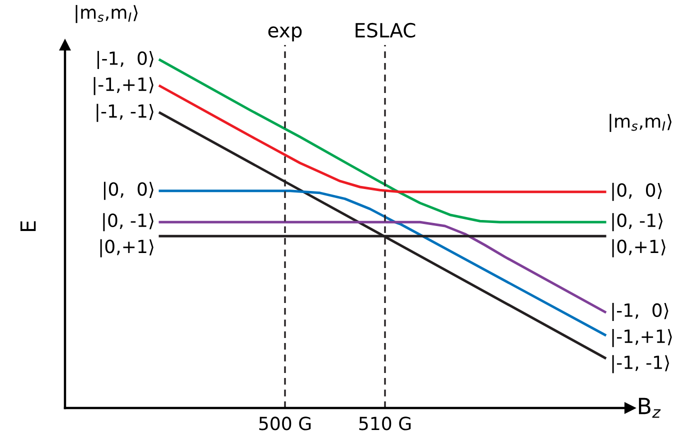 The height and width of the screenshot is (443, 696). What do you see at coordinates (285, 423) in the screenshot?
I see `x-tick-label: 500 G` at bounding box center [285, 423].